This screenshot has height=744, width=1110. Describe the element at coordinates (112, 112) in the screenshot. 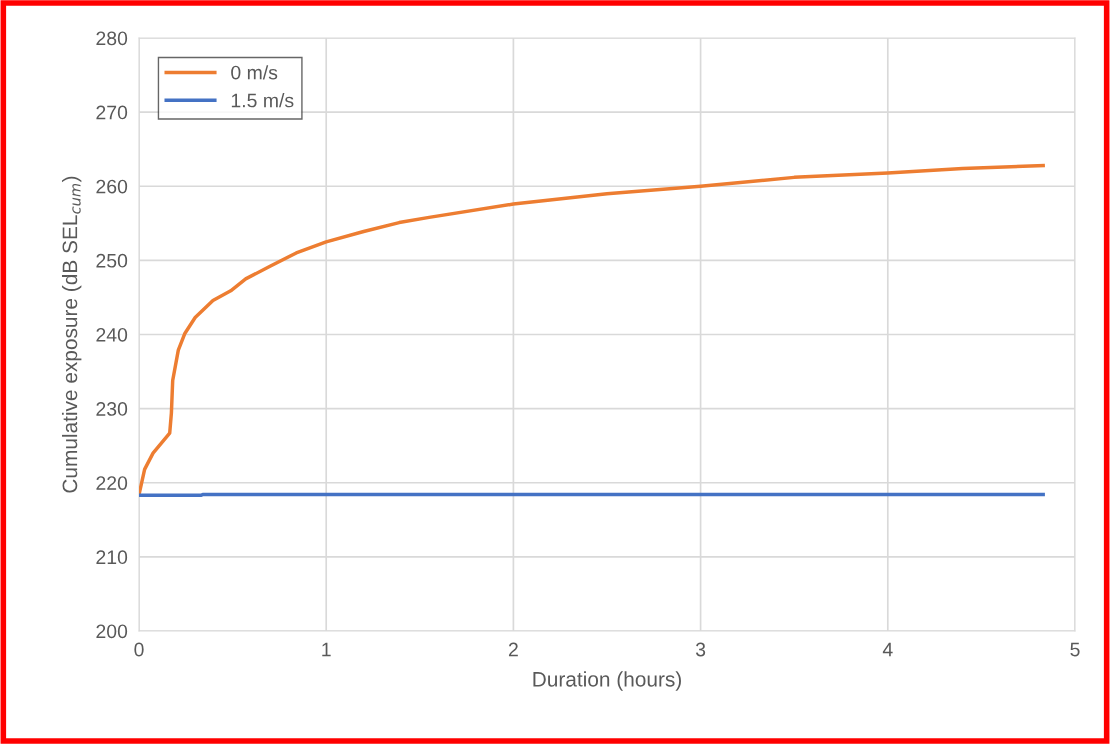

I see `y-tick-label: 270` at that location.